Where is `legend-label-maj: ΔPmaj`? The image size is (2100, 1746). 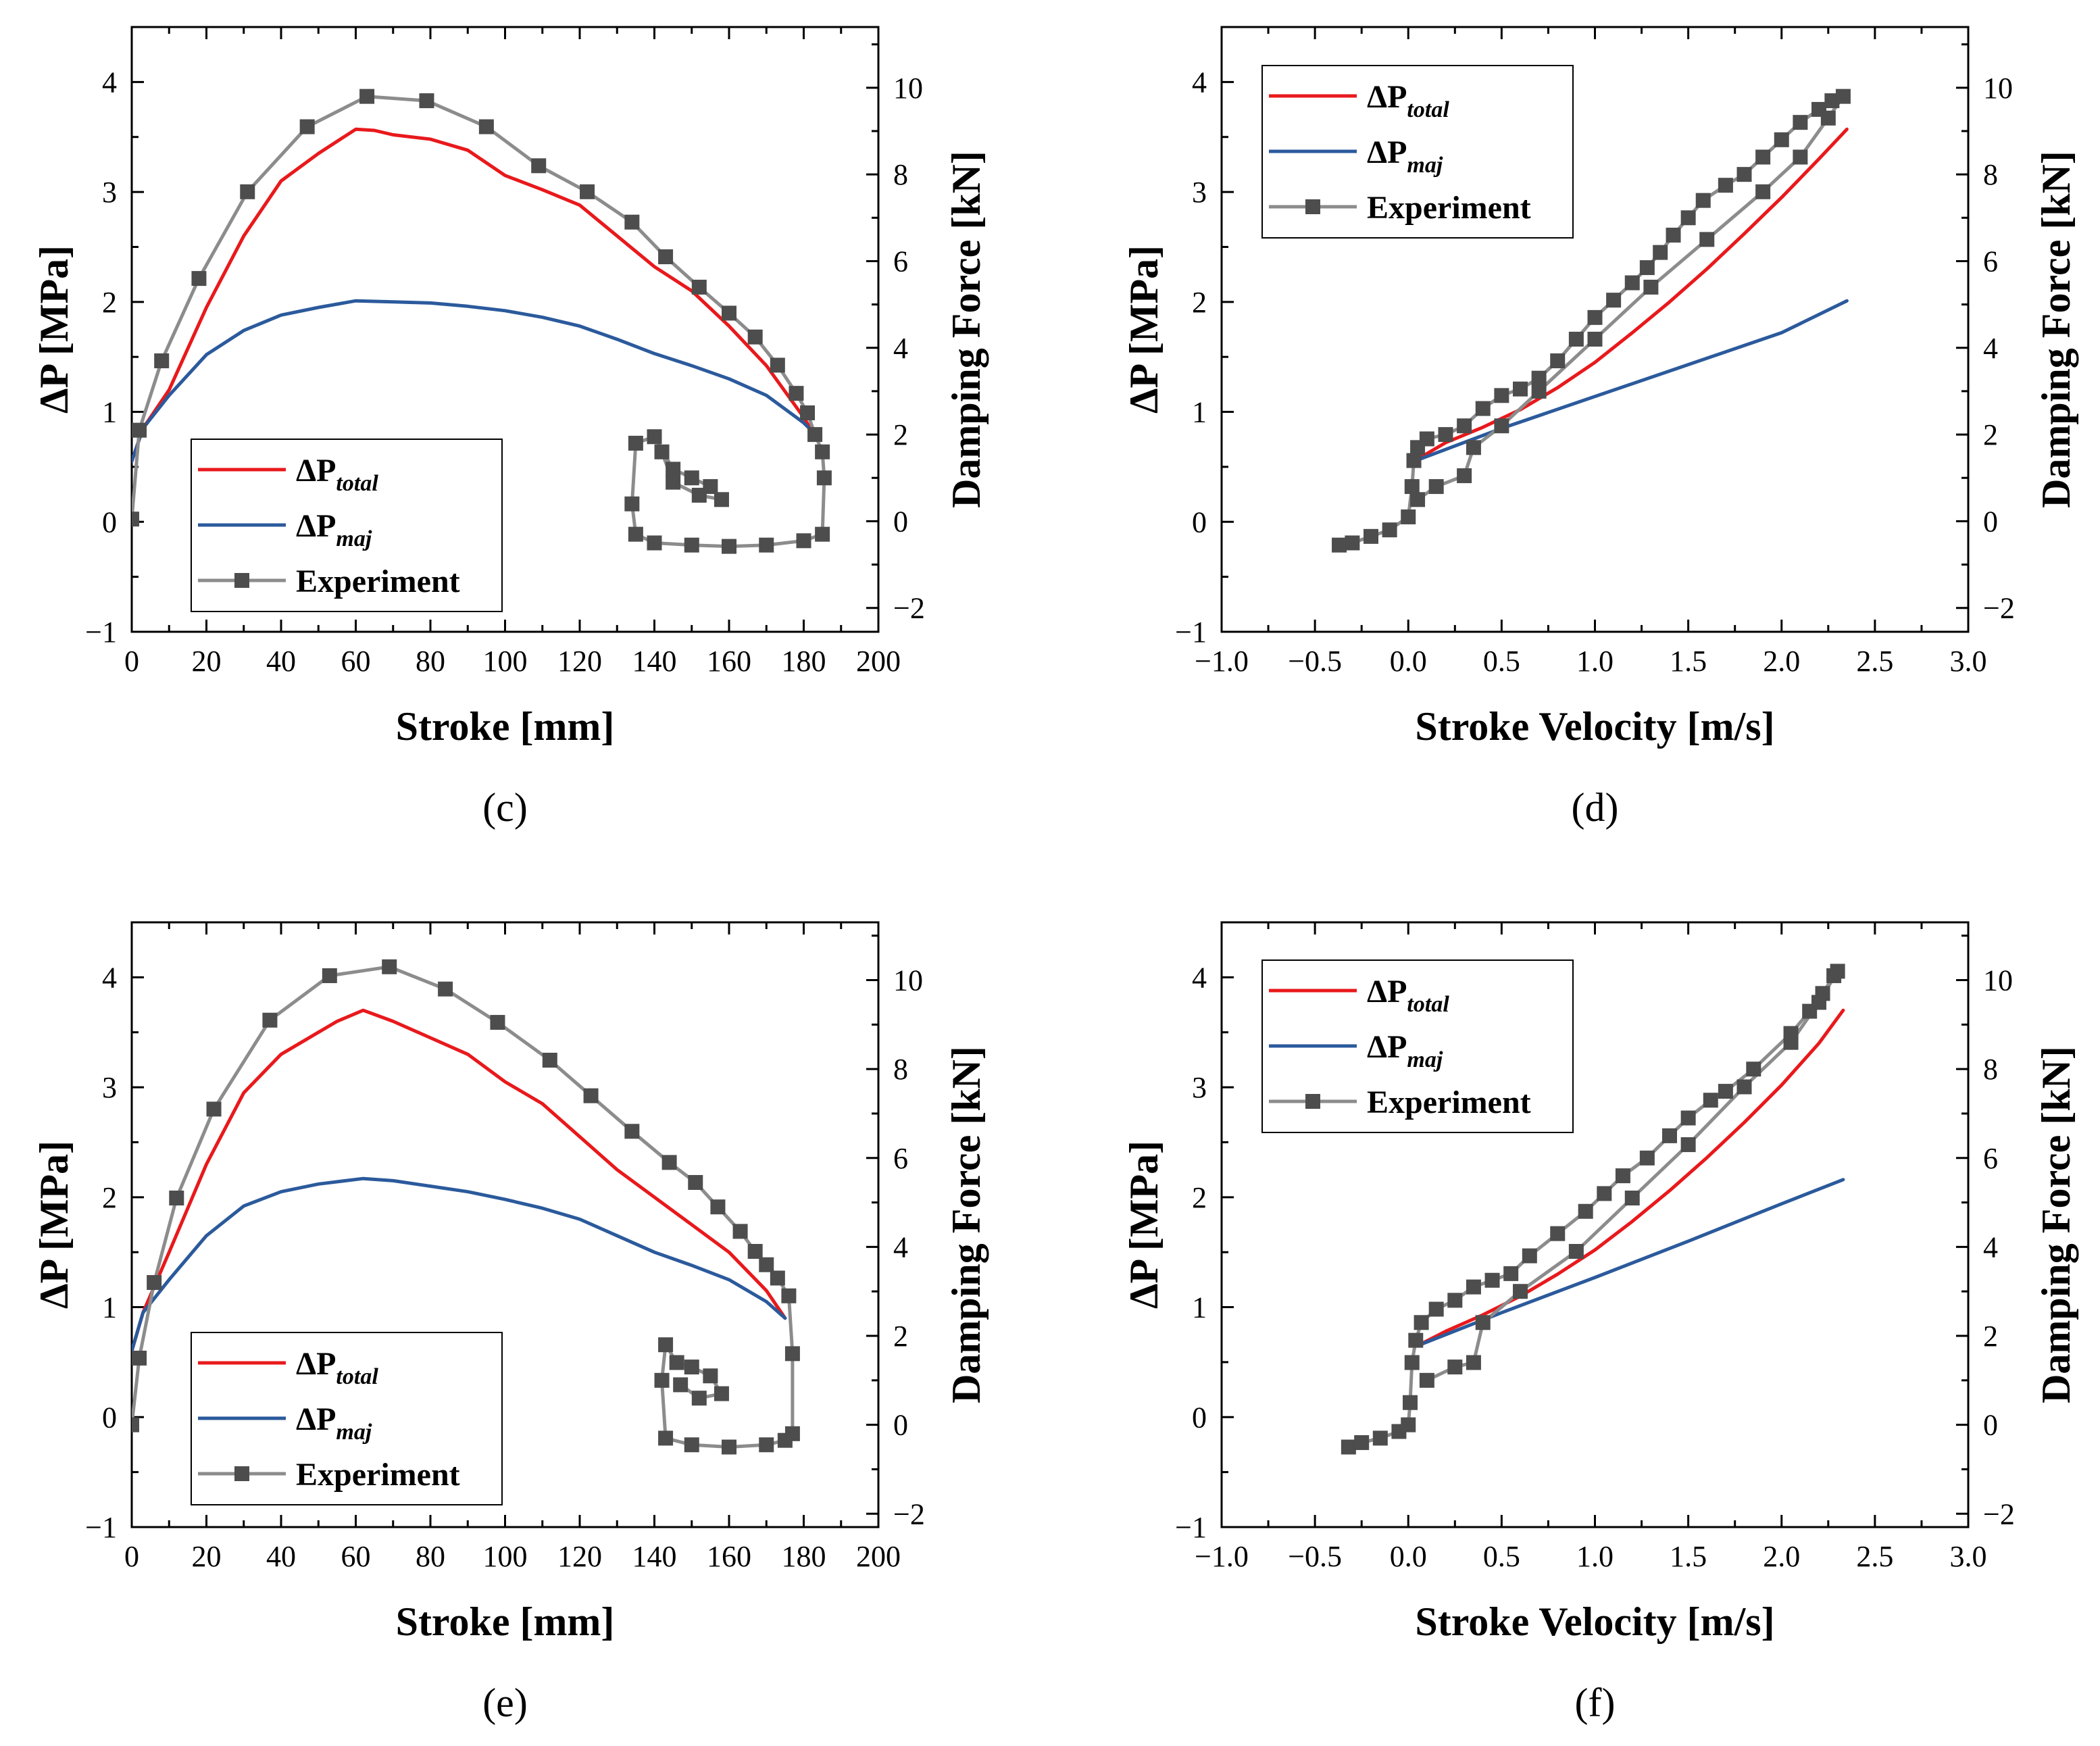 legend-label-maj: ΔPmaj is located at coordinates (1405, 1050).